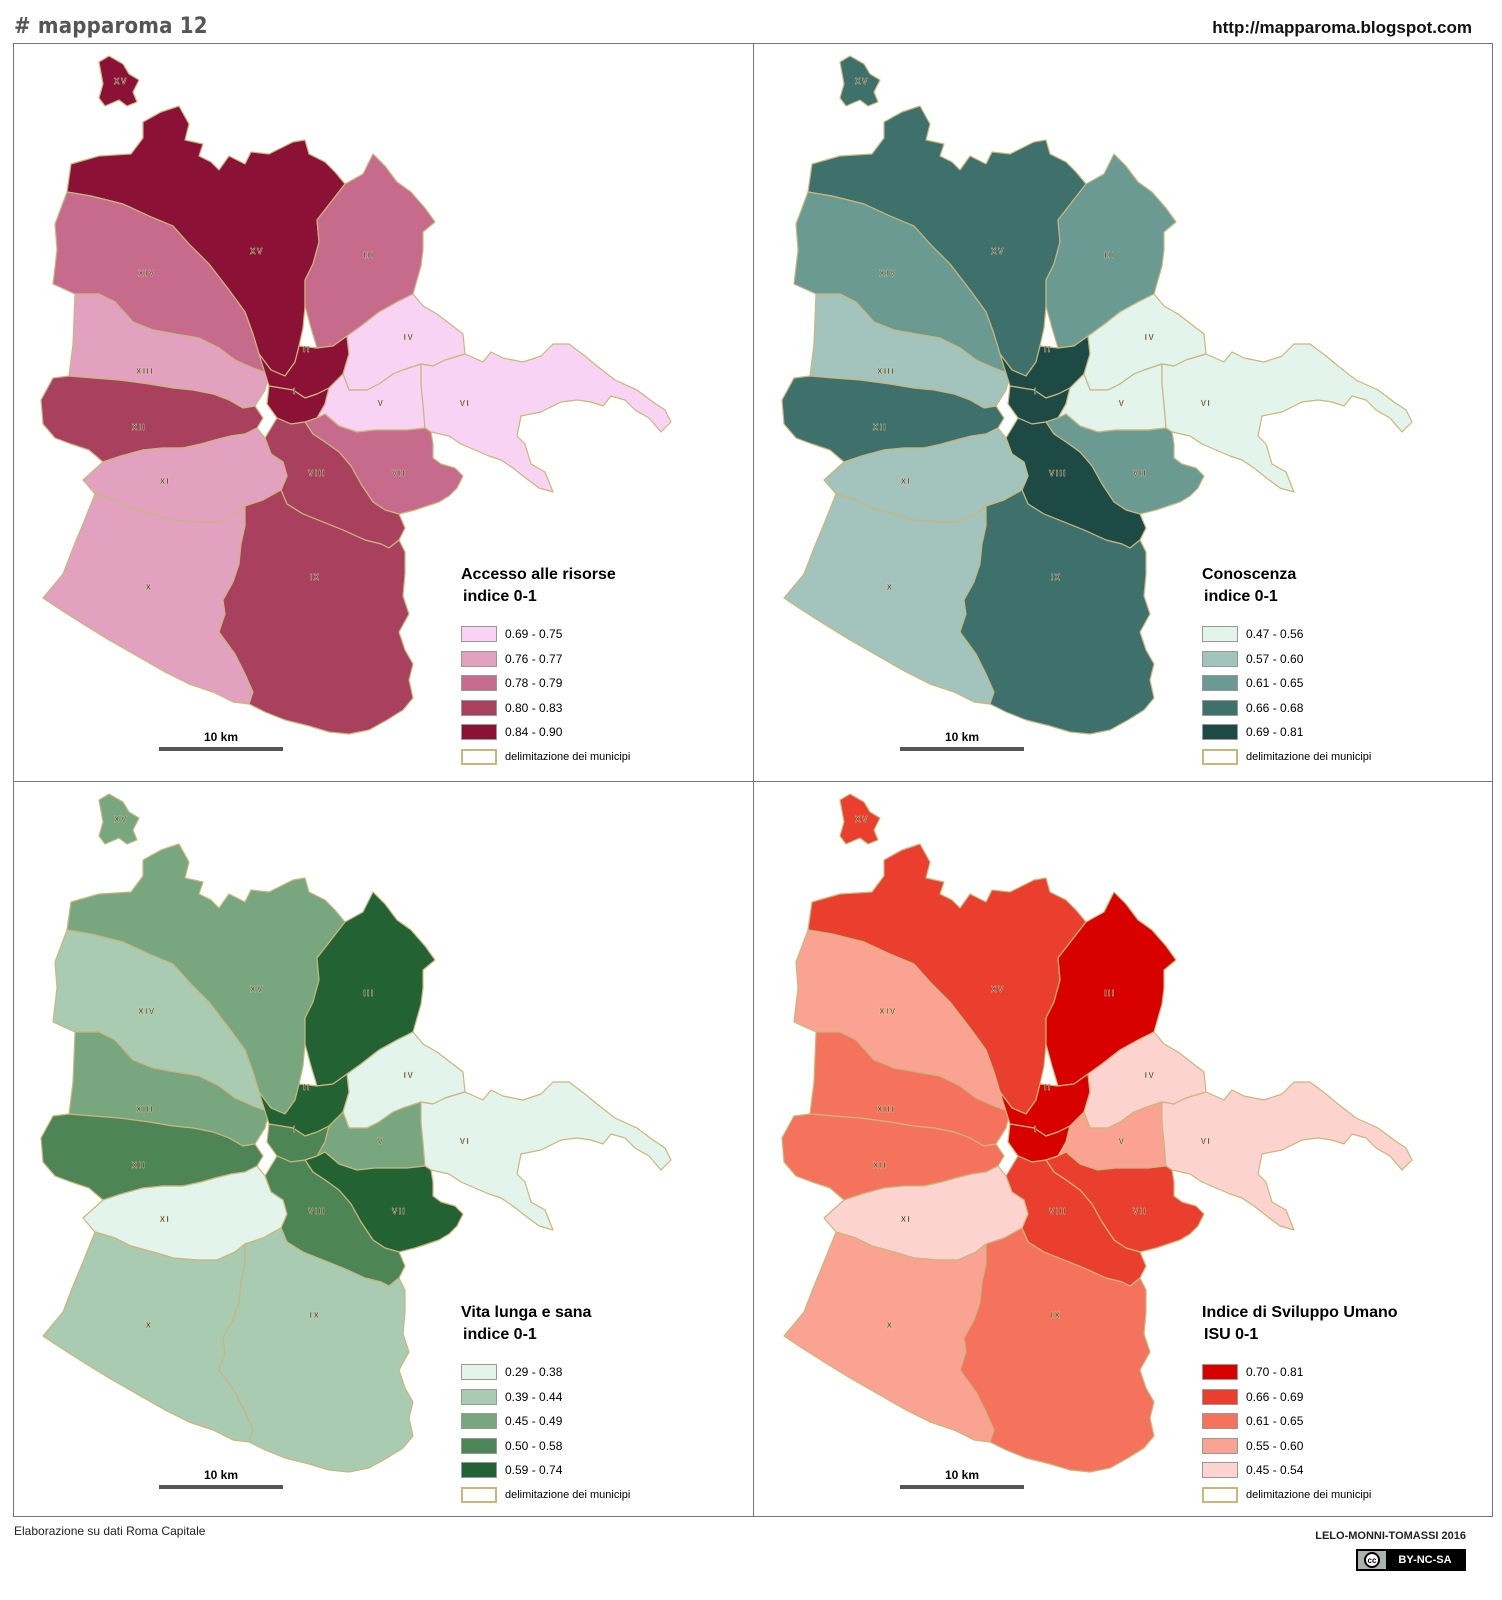  I want to click on legend-class-label: 0.66 - 0.69, so click(1275, 1396).